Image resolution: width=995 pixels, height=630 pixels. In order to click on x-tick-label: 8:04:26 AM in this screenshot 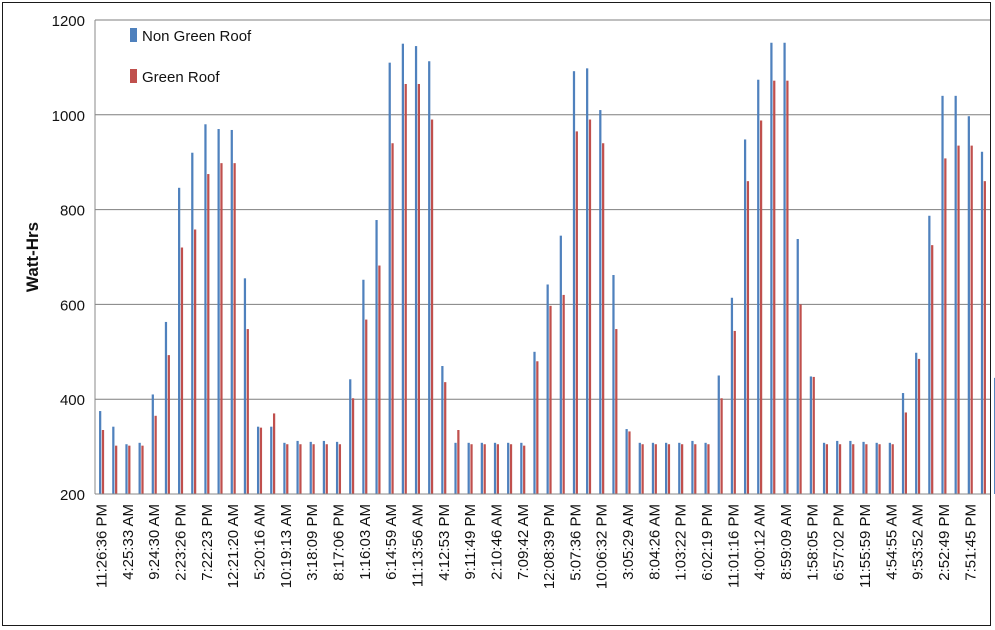, I will do `click(654, 542)`.